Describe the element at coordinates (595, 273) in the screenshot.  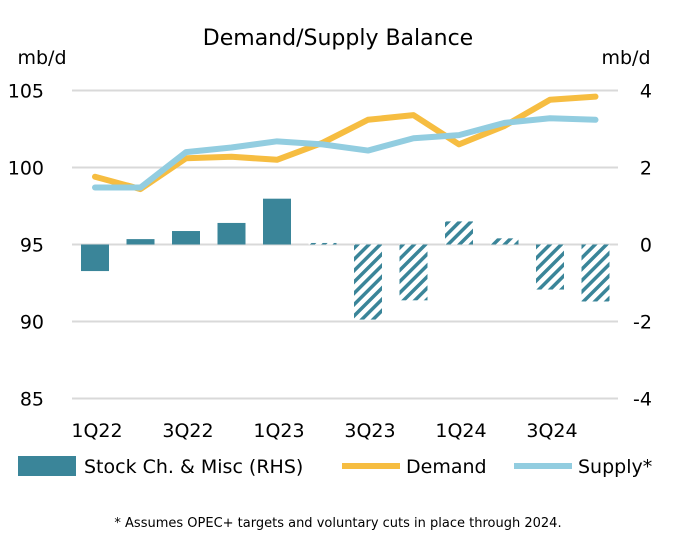
I see `bar-4Q24` at that location.